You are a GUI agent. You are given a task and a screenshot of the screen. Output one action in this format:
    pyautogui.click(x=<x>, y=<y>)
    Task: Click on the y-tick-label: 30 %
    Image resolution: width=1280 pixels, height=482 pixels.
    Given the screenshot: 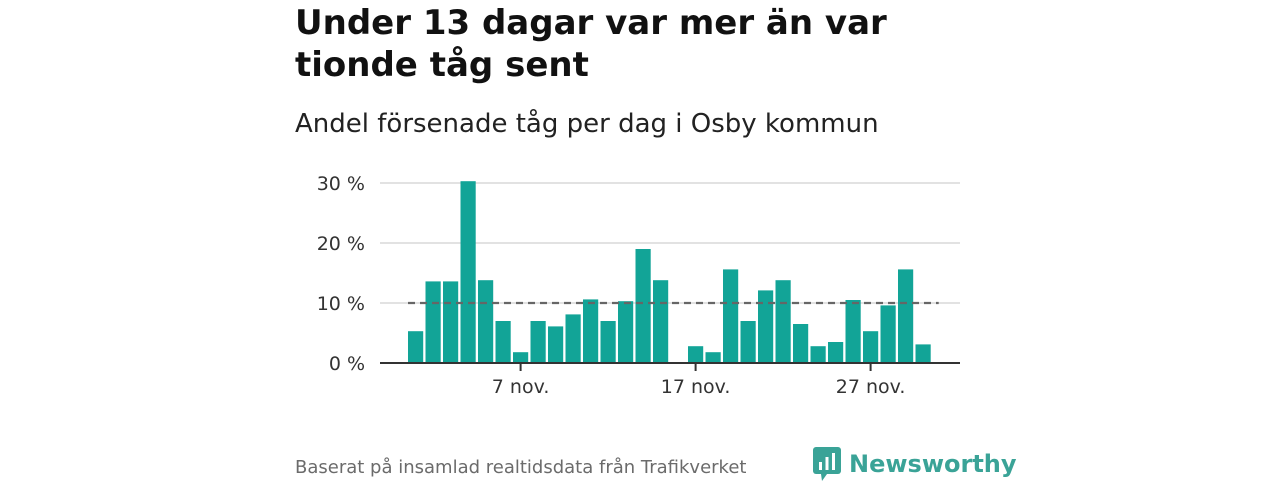 What is the action you would take?
    pyautogui.click(x=341, y=184)
    